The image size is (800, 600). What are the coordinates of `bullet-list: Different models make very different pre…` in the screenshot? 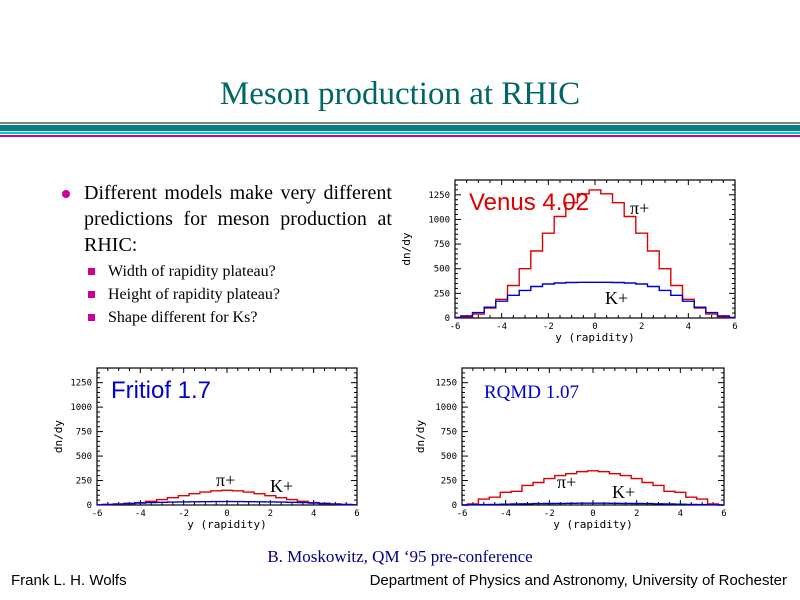 It's located at (227, 254).